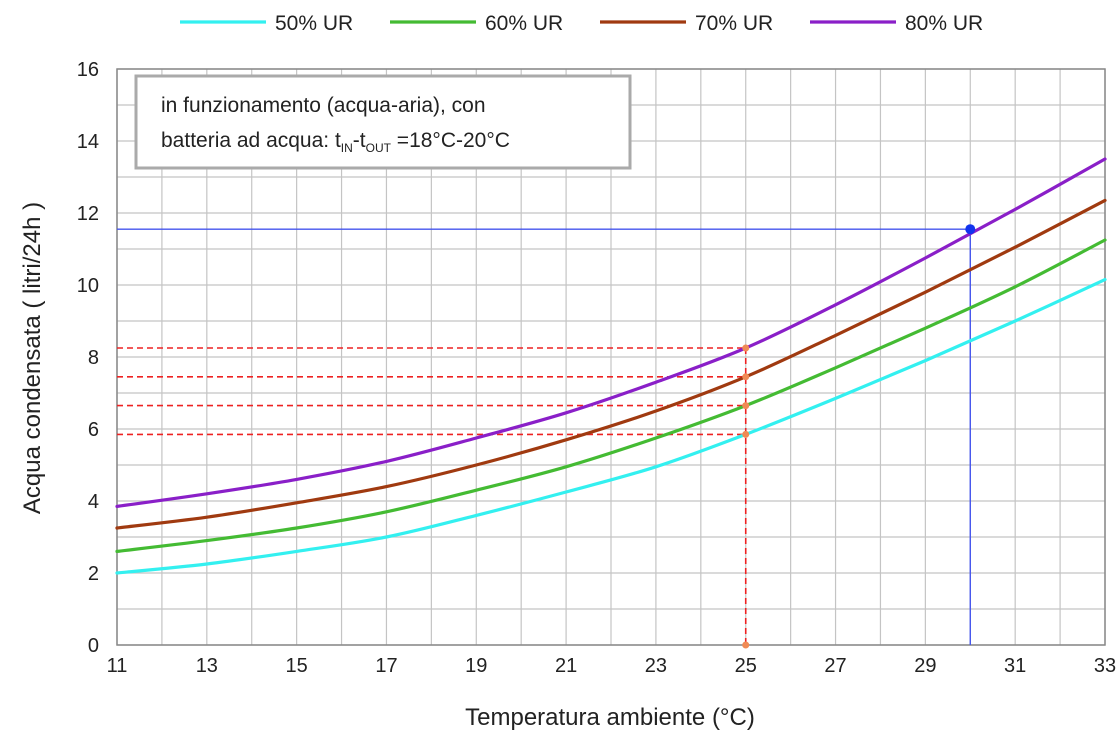 This screenshot has width=1117, height=737. Describe the element at coordinates (944, 23) in the screenshot. I see `legend-label-4: 80% UR` at that location.